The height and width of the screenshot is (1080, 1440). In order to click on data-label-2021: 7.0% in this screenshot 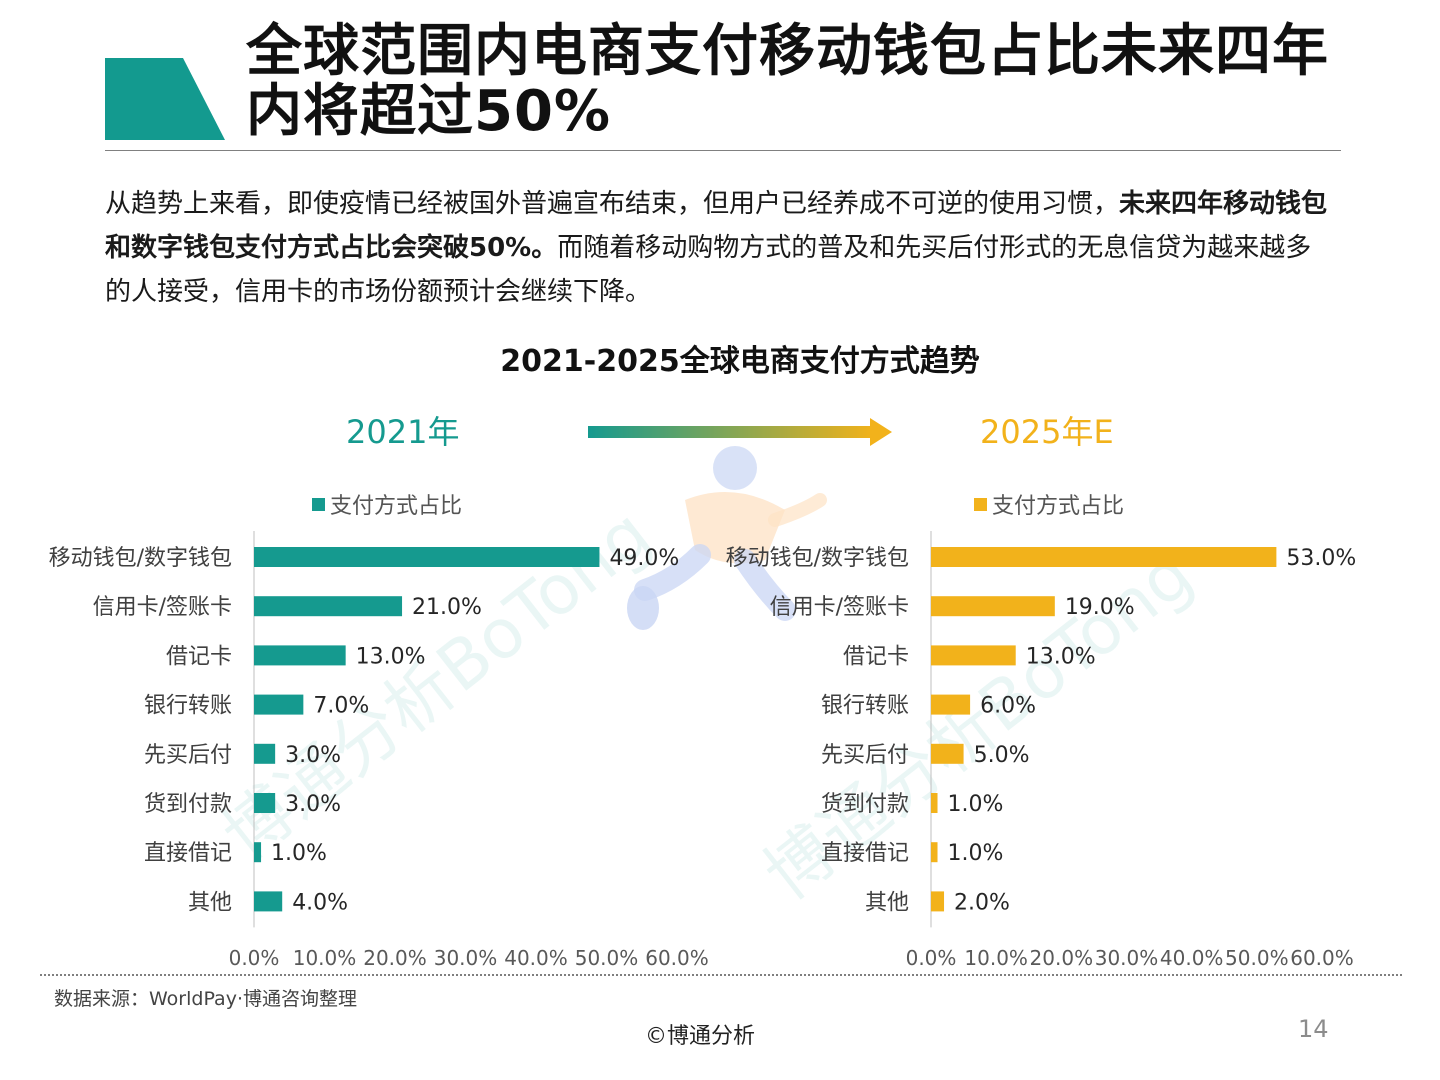, I will do `click(341, 706)`.